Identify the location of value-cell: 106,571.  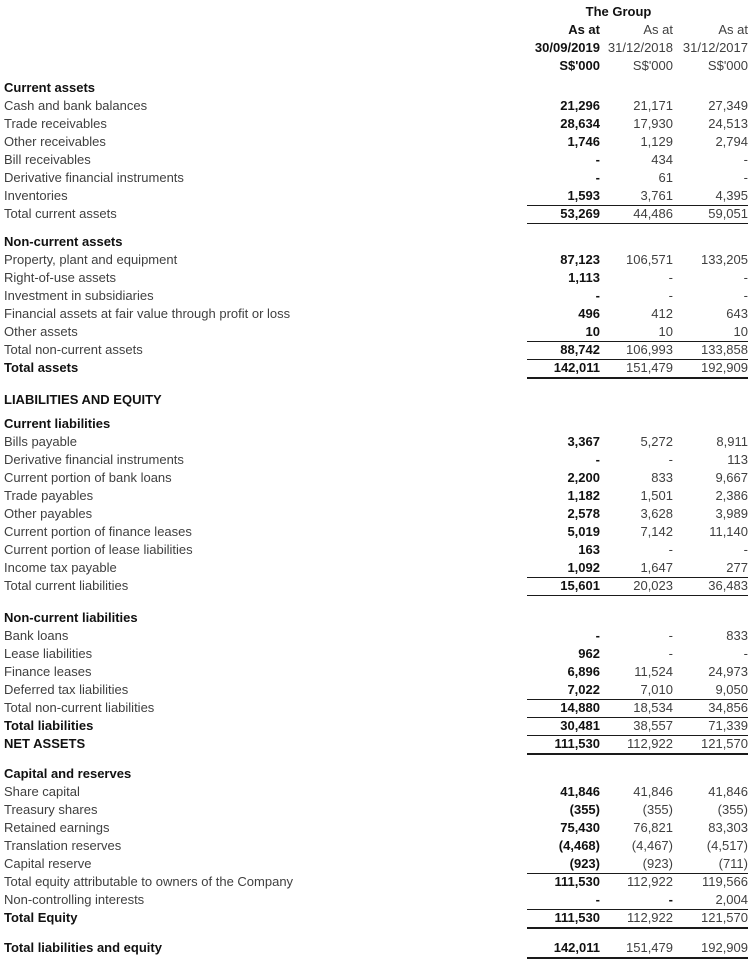
(649, 259).